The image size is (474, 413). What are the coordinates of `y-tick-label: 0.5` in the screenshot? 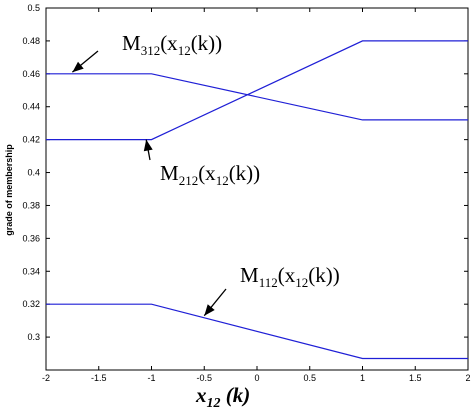 It's located at (33, 8).